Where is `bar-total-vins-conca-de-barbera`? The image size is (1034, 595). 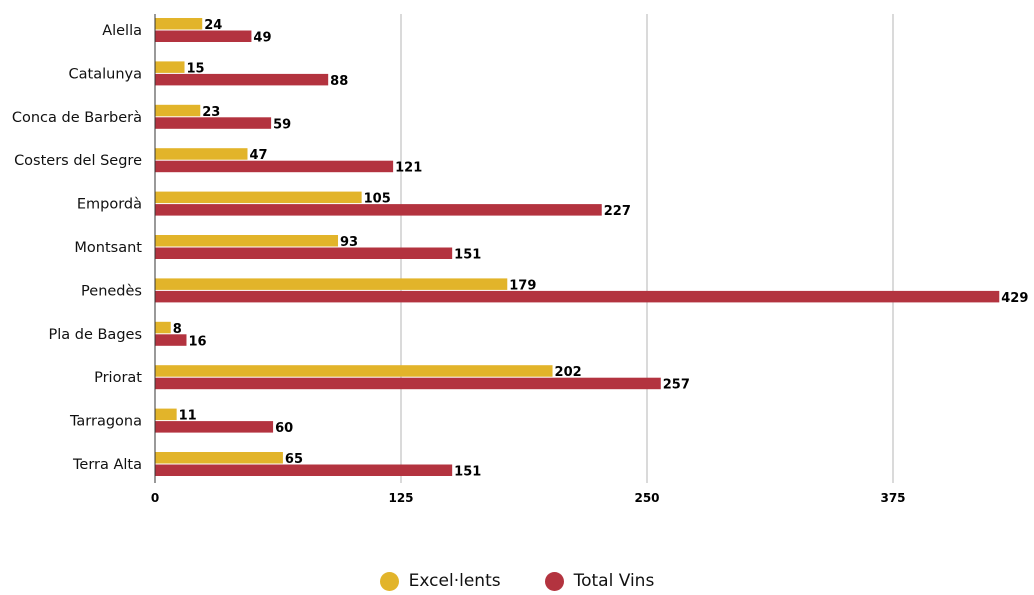
bar-total-vins-conca-de-barbera is located at coordinates (213, 123).